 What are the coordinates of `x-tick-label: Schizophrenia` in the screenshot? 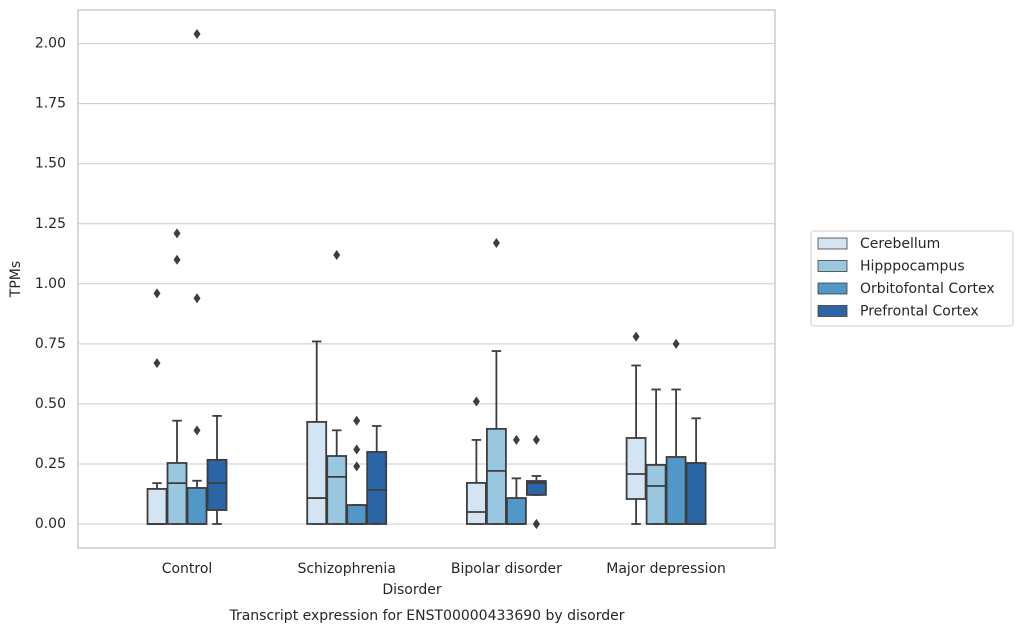 It's located at (346, 569).